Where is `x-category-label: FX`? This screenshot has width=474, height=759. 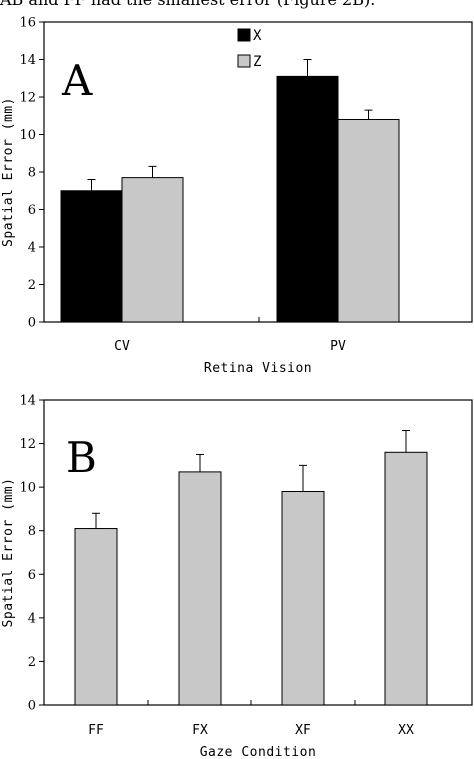
x-category-label: FX is located at coordinates (200, 730).